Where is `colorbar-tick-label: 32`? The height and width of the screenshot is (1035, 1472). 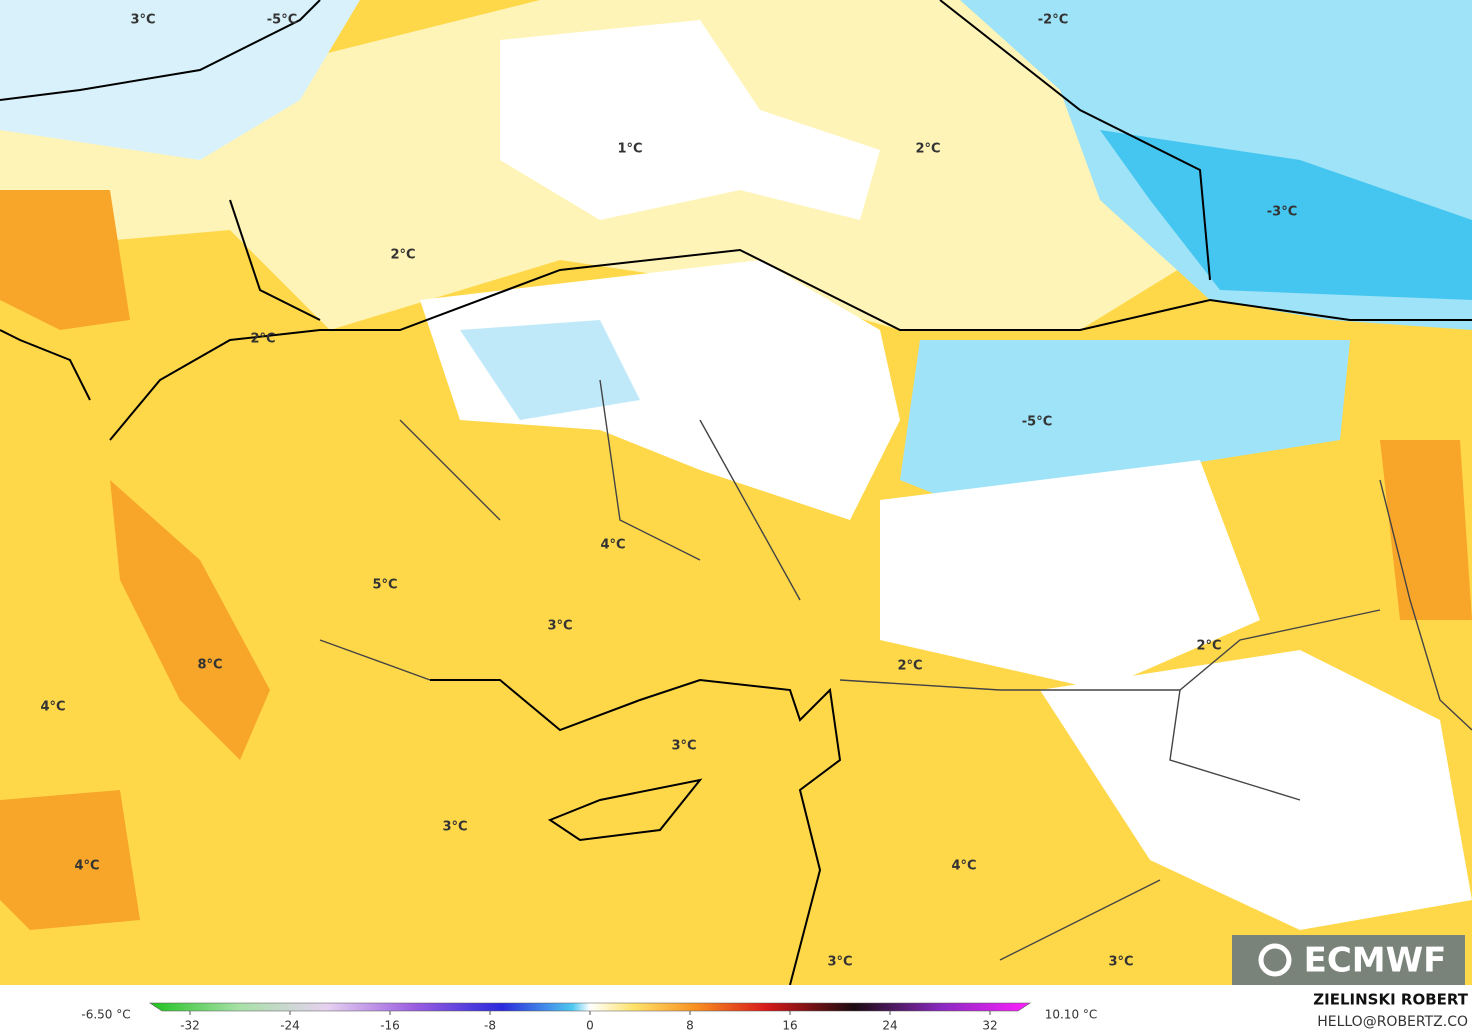
colorbar-tick-label: 32 is located at coordinates (989, 1026).